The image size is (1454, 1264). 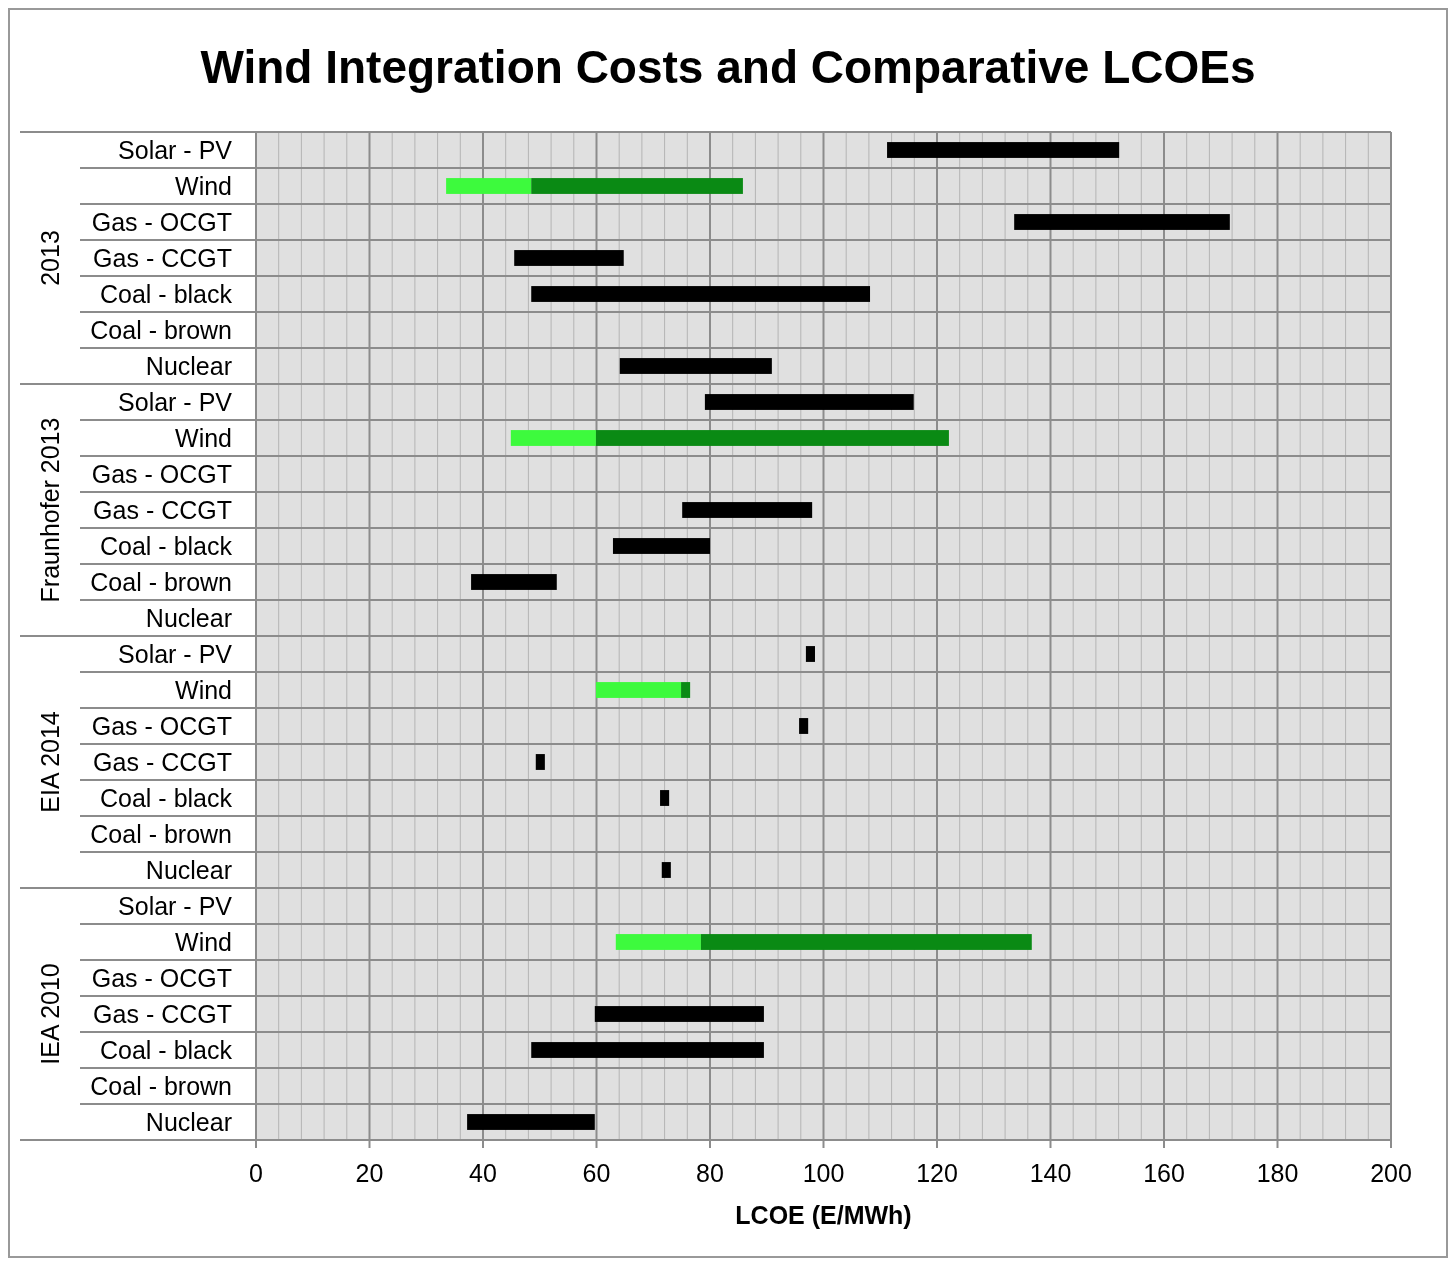 What do you see at coordinates (369, 1173) in the screenshot?
I see `x-tick-label: 20` at bounding box center [369, 1173].